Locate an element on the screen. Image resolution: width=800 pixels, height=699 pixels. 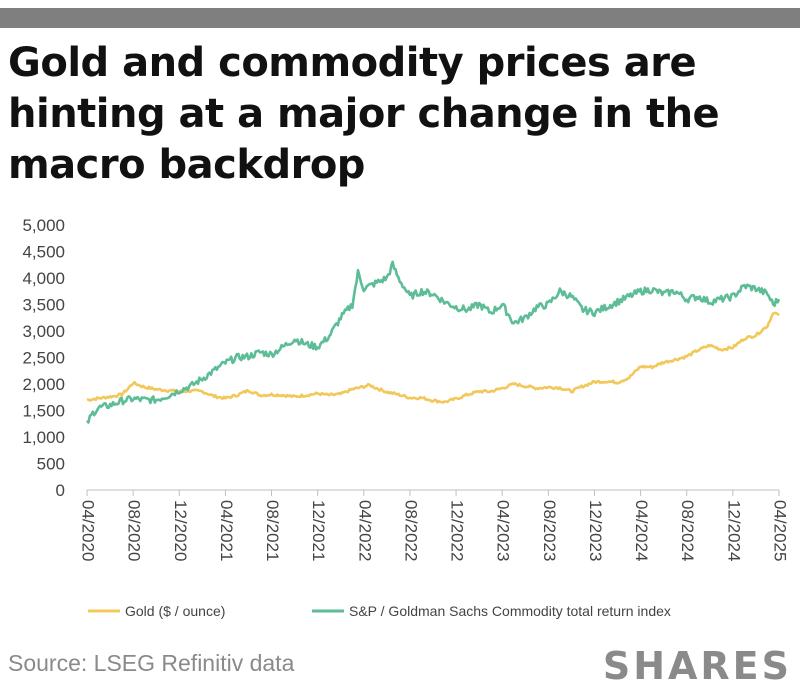
y-tick-label: 5,000 is located at coordinates (43, 225).